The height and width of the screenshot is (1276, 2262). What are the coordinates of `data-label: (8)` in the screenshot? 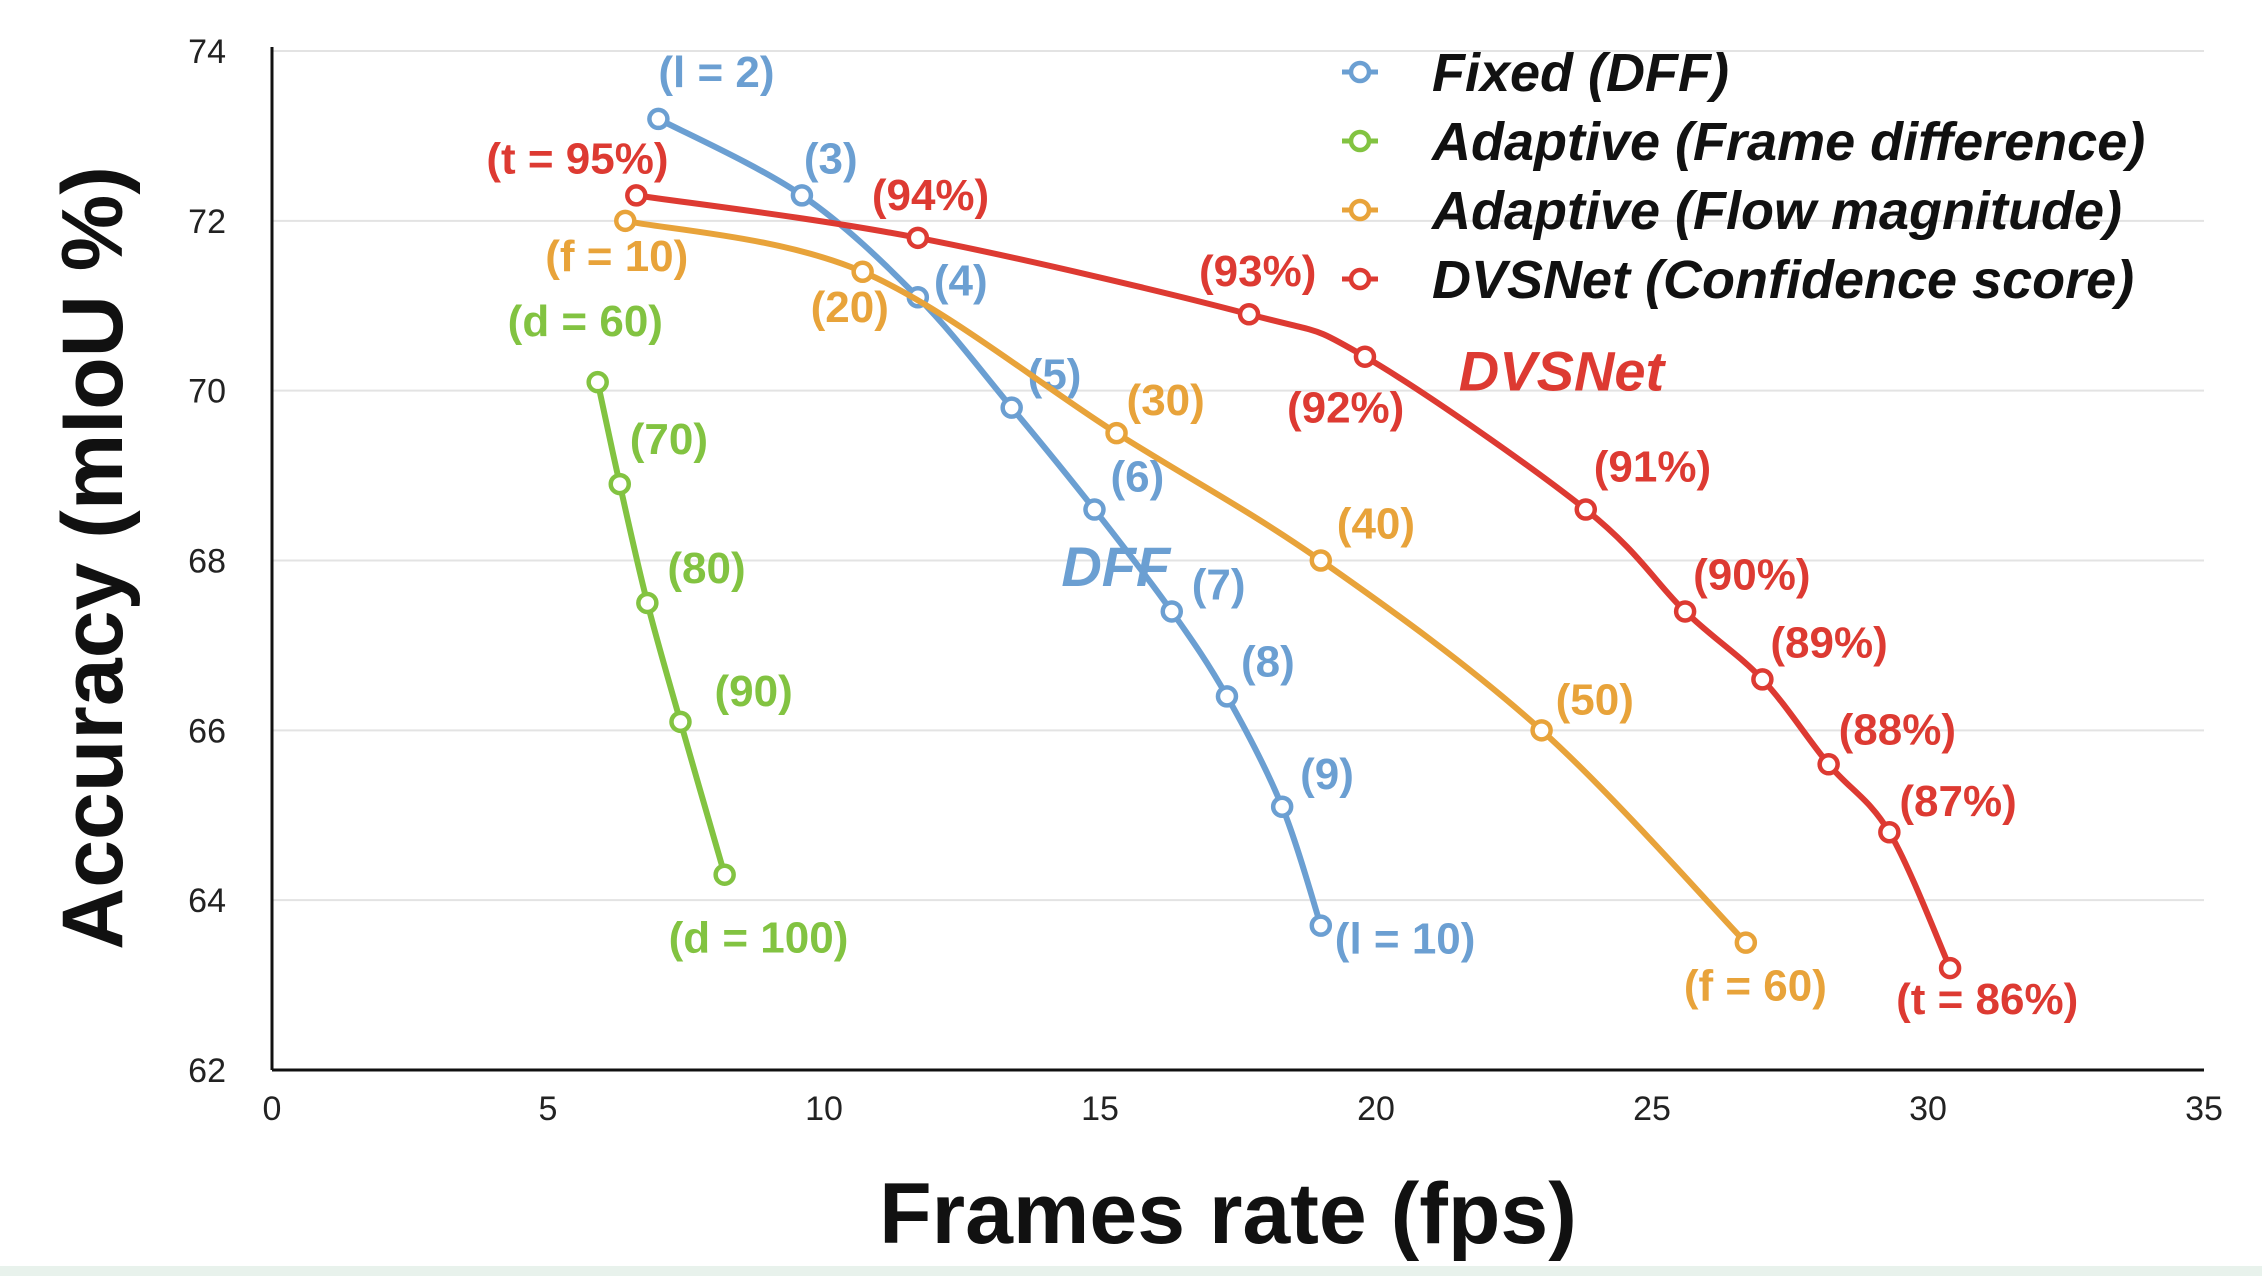 It's located at (1268, 661).